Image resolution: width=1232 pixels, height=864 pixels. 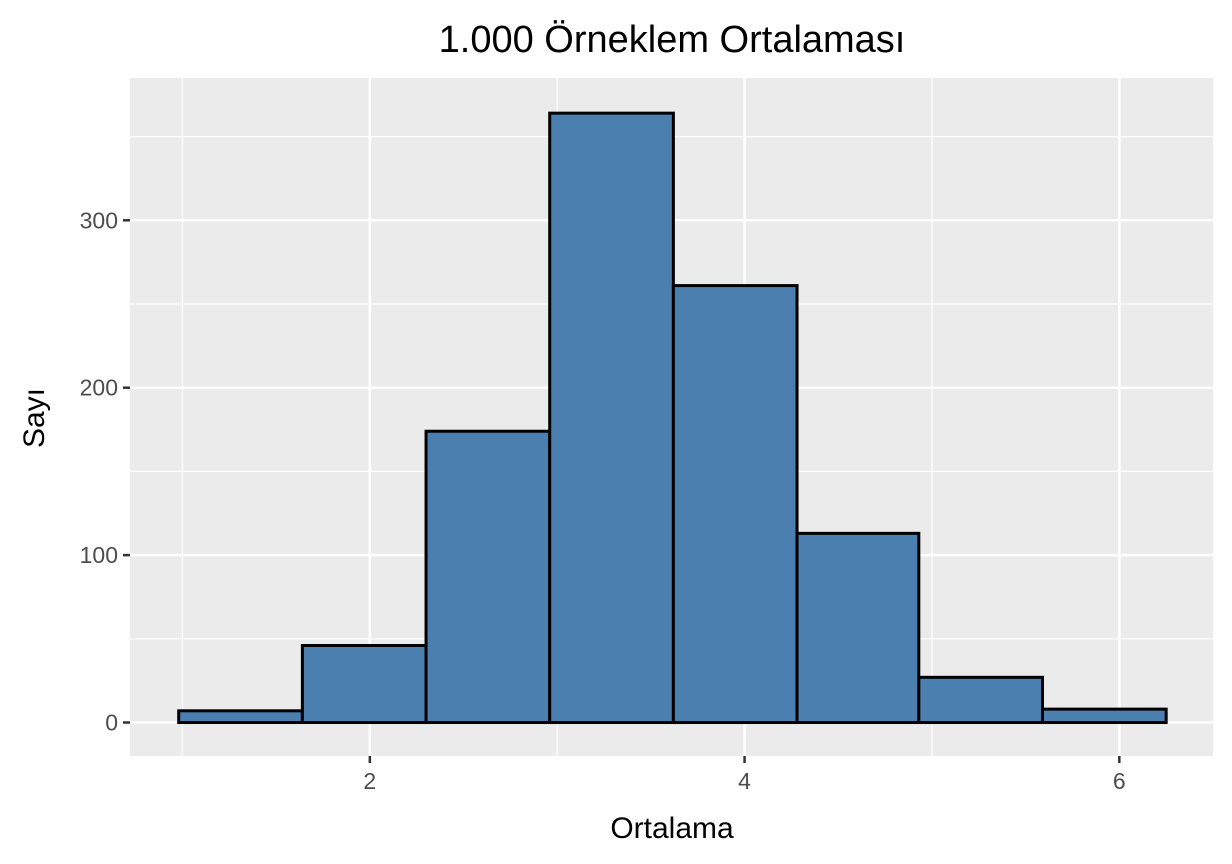 I want to click on chart-title: 1.000 Örneklem Ortalaması, so click(x=672, y=40).